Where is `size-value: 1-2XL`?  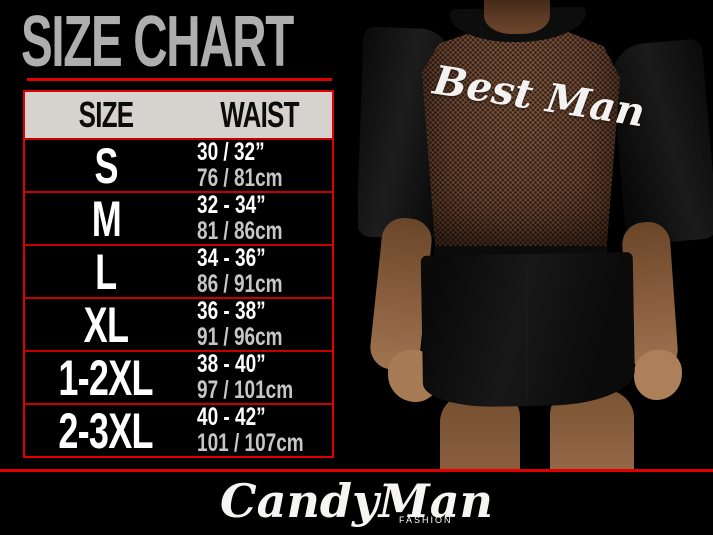 size-value: 1-2XL is located at coordinates (106, 377).